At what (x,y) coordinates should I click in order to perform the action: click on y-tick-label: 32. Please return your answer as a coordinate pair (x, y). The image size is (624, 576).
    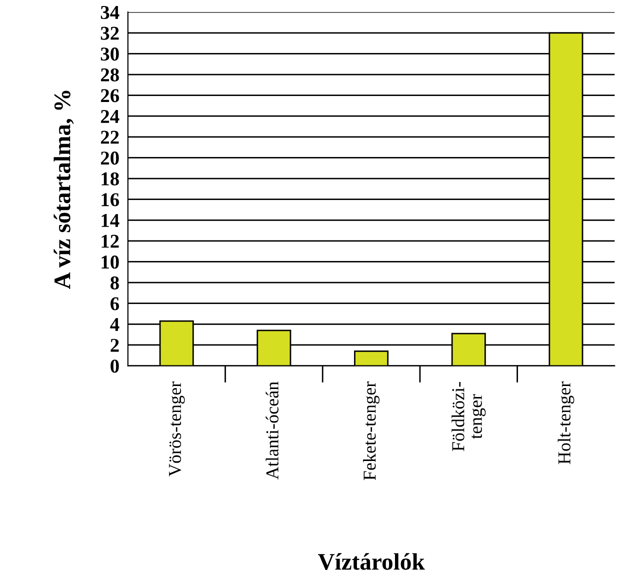
    Looking at the image, I should click on (109, 33).